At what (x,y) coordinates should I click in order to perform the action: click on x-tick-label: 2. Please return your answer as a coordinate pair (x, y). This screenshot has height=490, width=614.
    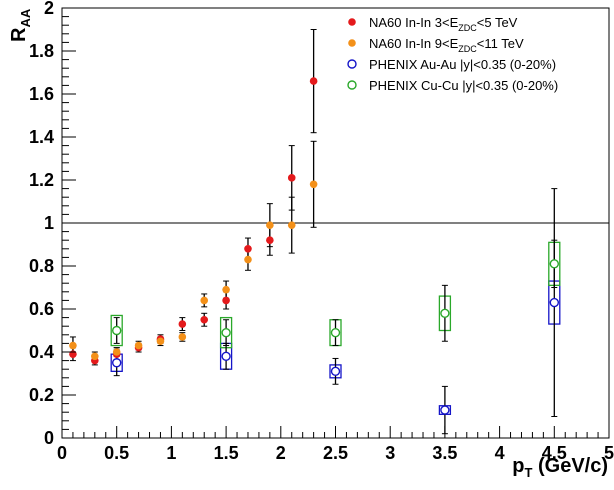
    Looking at the image, I should click on (281, 453).